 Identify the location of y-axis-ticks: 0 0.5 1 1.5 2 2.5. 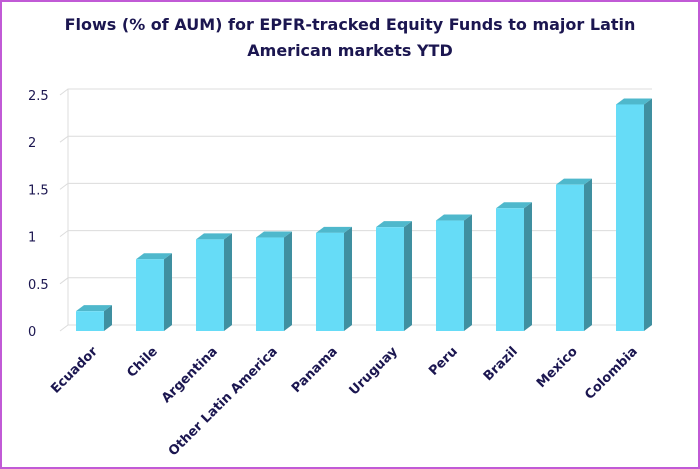
(38, 214).